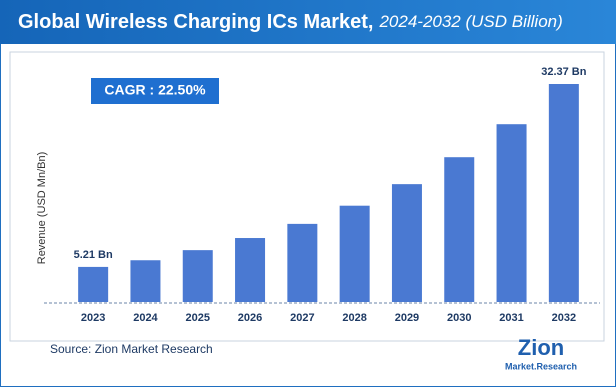 The height and width of the screenshot is (387, 616). What do you see at coordinates (407, 318) in the screenshot?
I see `x-tick-label: 2029` at bounding box center [407, 318].